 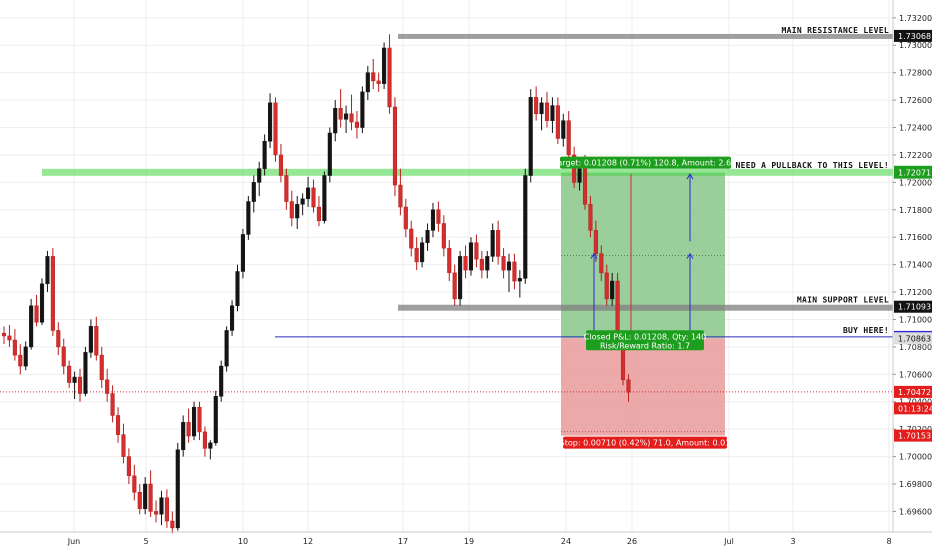 What do you see at coordinates (728, 541) in the screenshot?
I see `time-tick-label: Jul` at bounding box center [728, 541].